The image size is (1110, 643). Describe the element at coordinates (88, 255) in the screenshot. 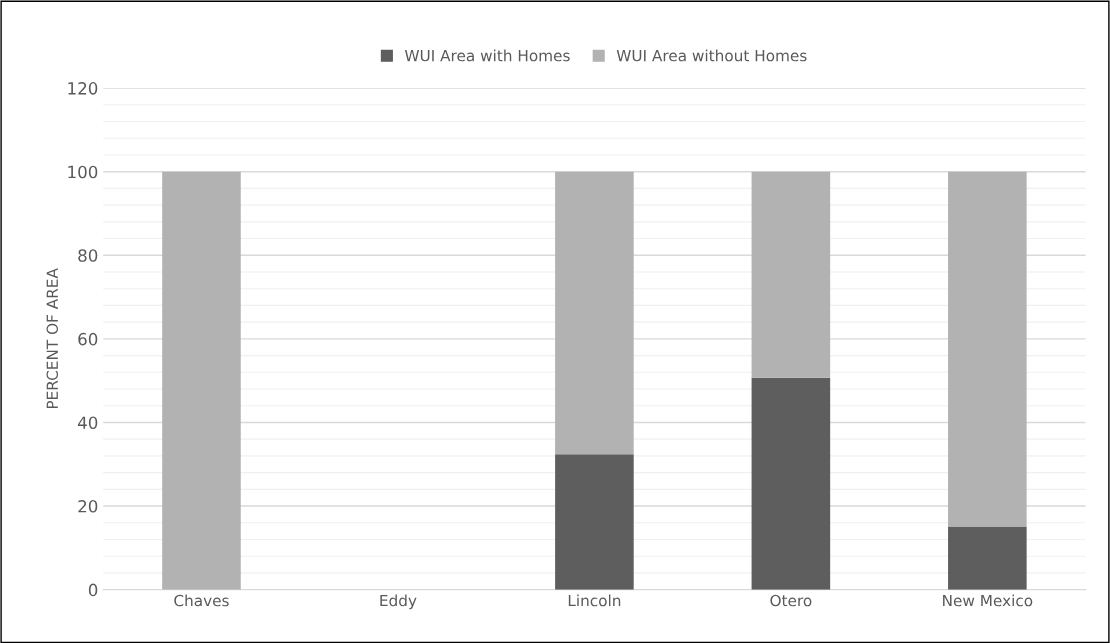

I see `y-tick-label: 80` at that location.